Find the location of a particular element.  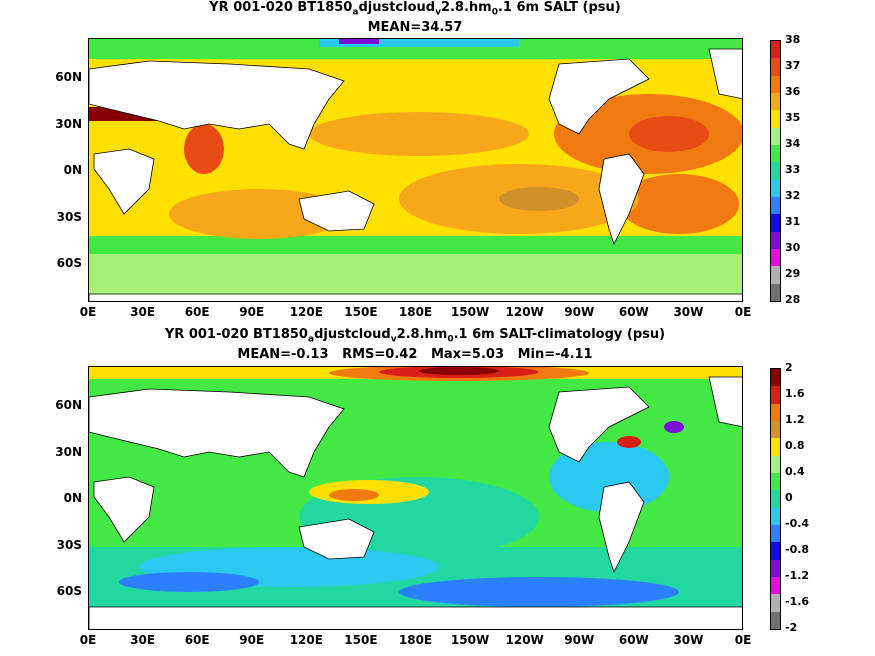

colorbar-label: 28 is located at coordinates (793, 299).